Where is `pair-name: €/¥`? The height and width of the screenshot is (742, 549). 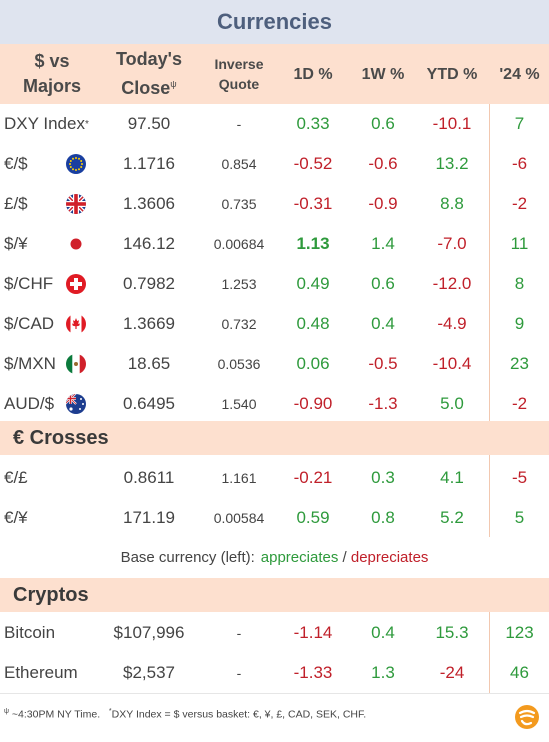
pair-name: €/¥ is located at coordinates (16, 517).